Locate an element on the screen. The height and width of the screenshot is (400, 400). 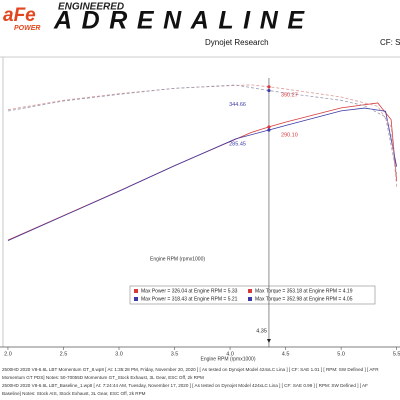
source: Dynojet Research is located at coordinates (237, 42).